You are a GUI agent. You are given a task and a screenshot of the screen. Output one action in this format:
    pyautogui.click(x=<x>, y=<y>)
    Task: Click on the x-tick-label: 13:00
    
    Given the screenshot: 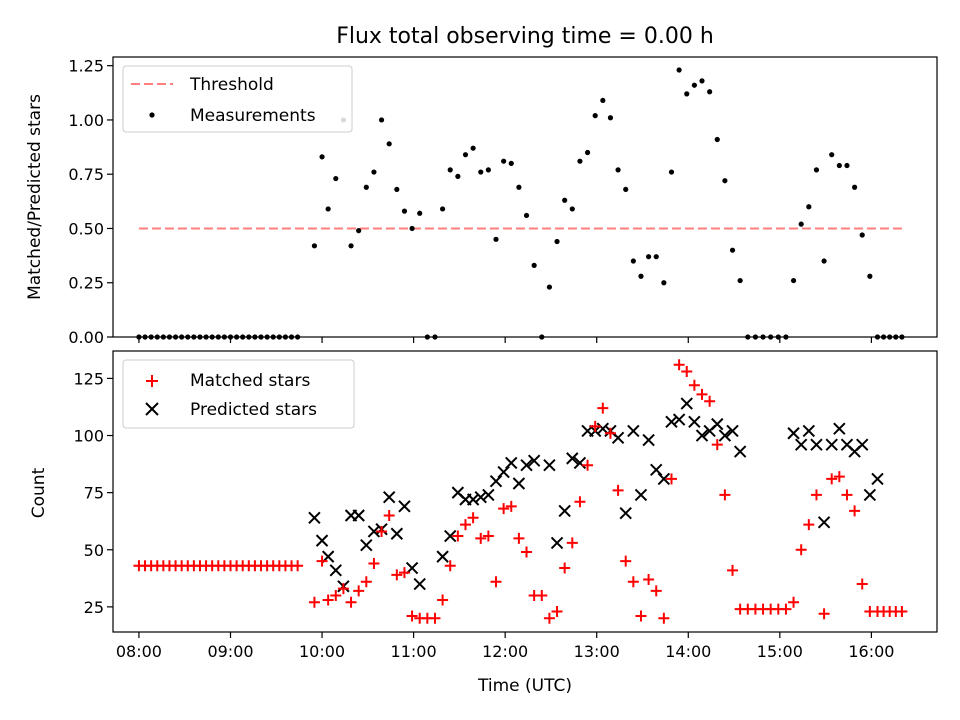 What is the action you would take?
    pyautogui.click(x=597, y=651)
    